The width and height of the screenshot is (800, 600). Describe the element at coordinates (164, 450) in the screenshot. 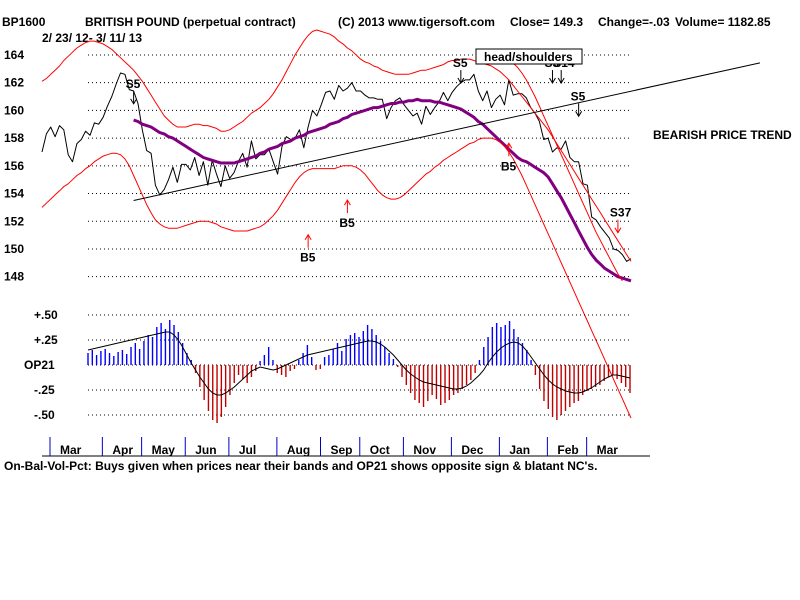

I see `x-axis-tick-label: May` at that location.